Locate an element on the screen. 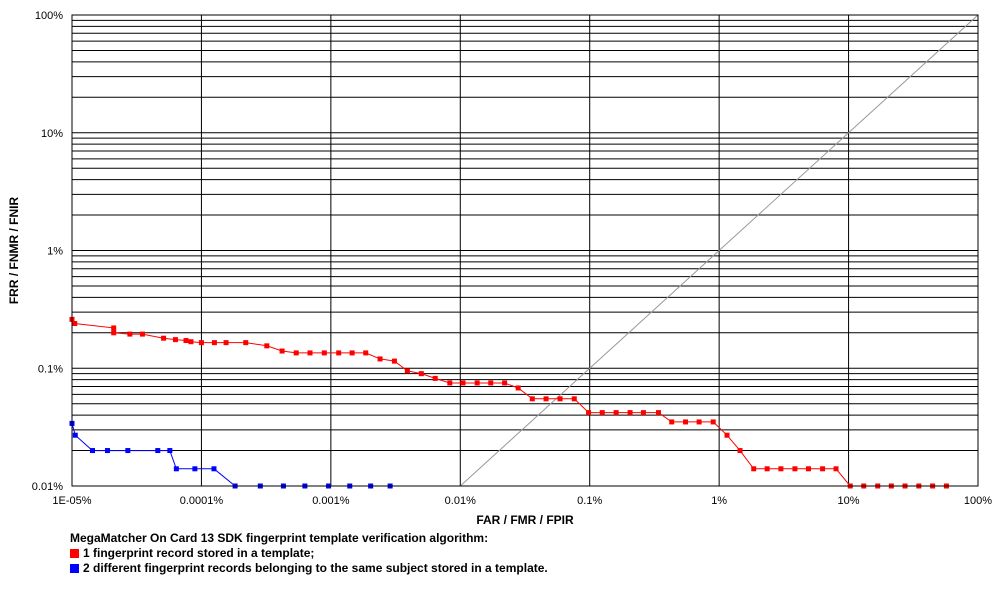 The width and height of the screenshot is (1000, 600). x-tick-label: 10% is located at coordinates (849, 501).